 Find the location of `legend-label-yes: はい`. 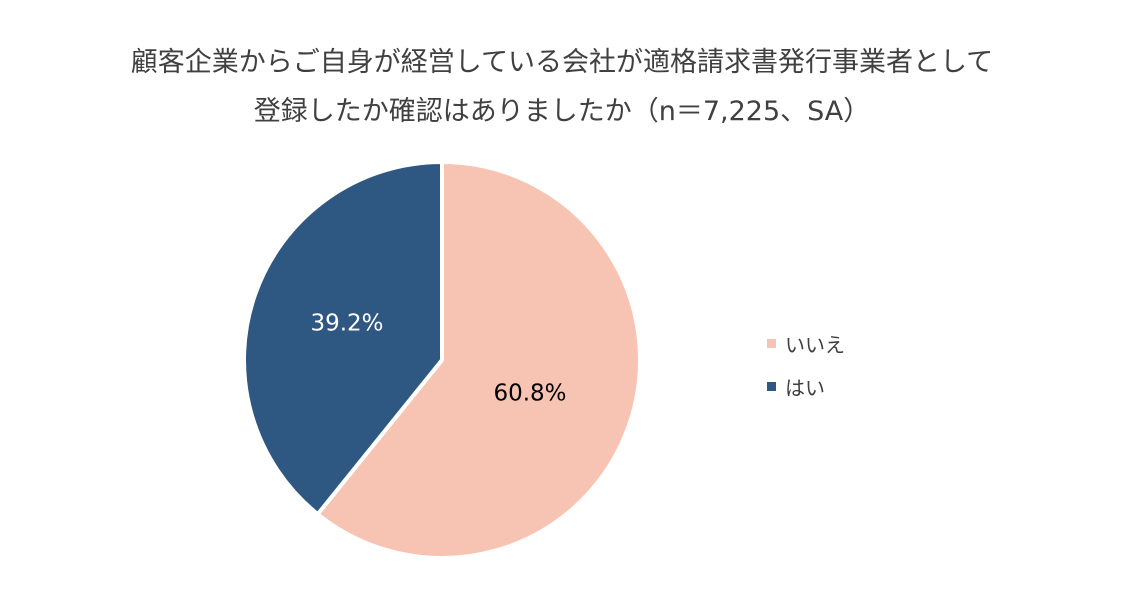

legend-label-yes: はい is located at coordinates (805, 388).